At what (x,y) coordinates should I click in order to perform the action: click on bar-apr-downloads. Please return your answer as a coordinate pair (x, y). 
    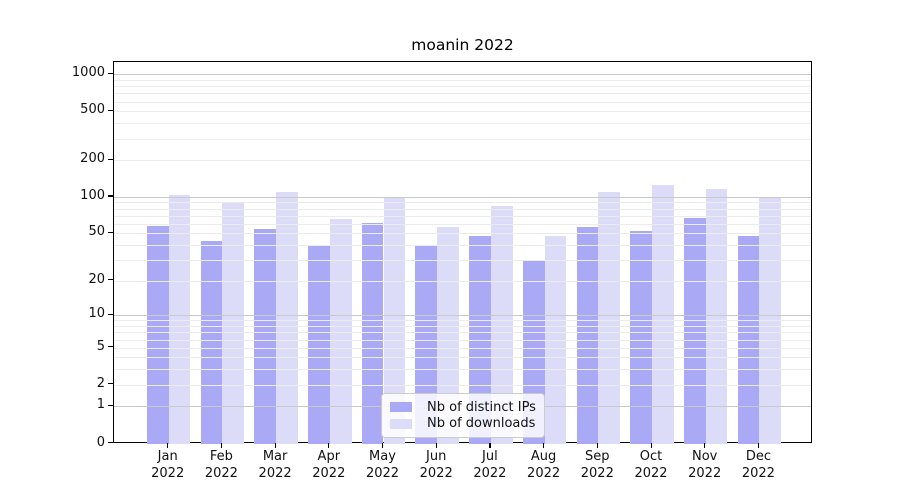
    Looking at the image, I should click on (340, 331).